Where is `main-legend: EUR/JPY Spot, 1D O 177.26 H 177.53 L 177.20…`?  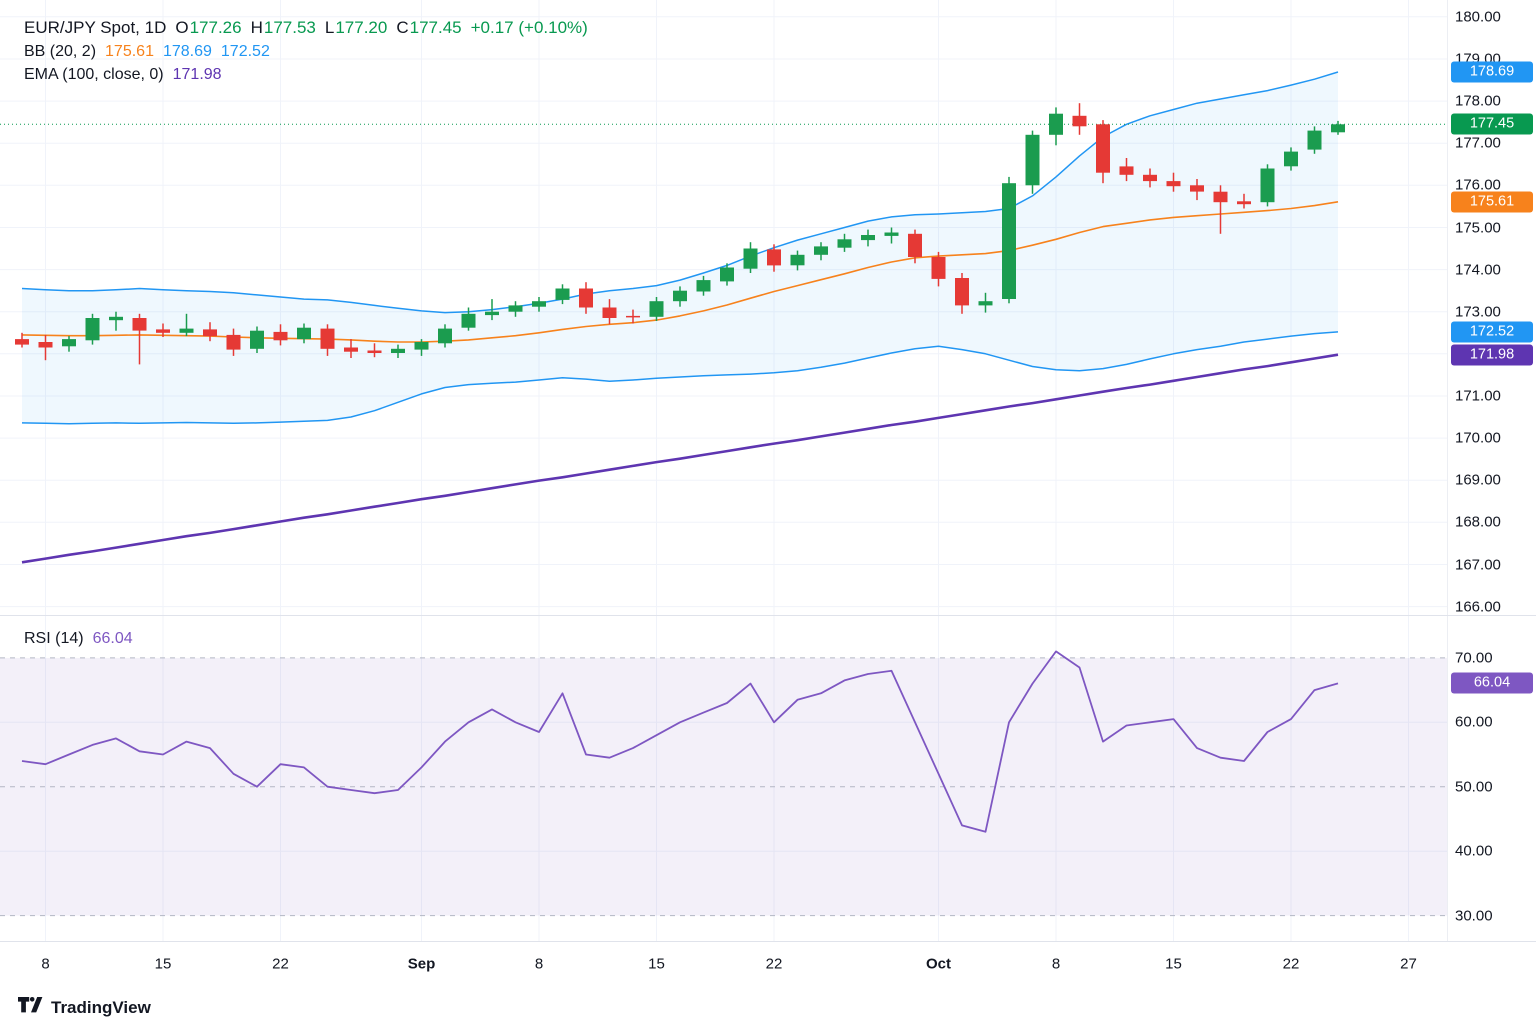 main-legend: EUR/JPY Spot, 1D O 177.26 H 177.53 L 177.20… is located at coordinates (306, 53).